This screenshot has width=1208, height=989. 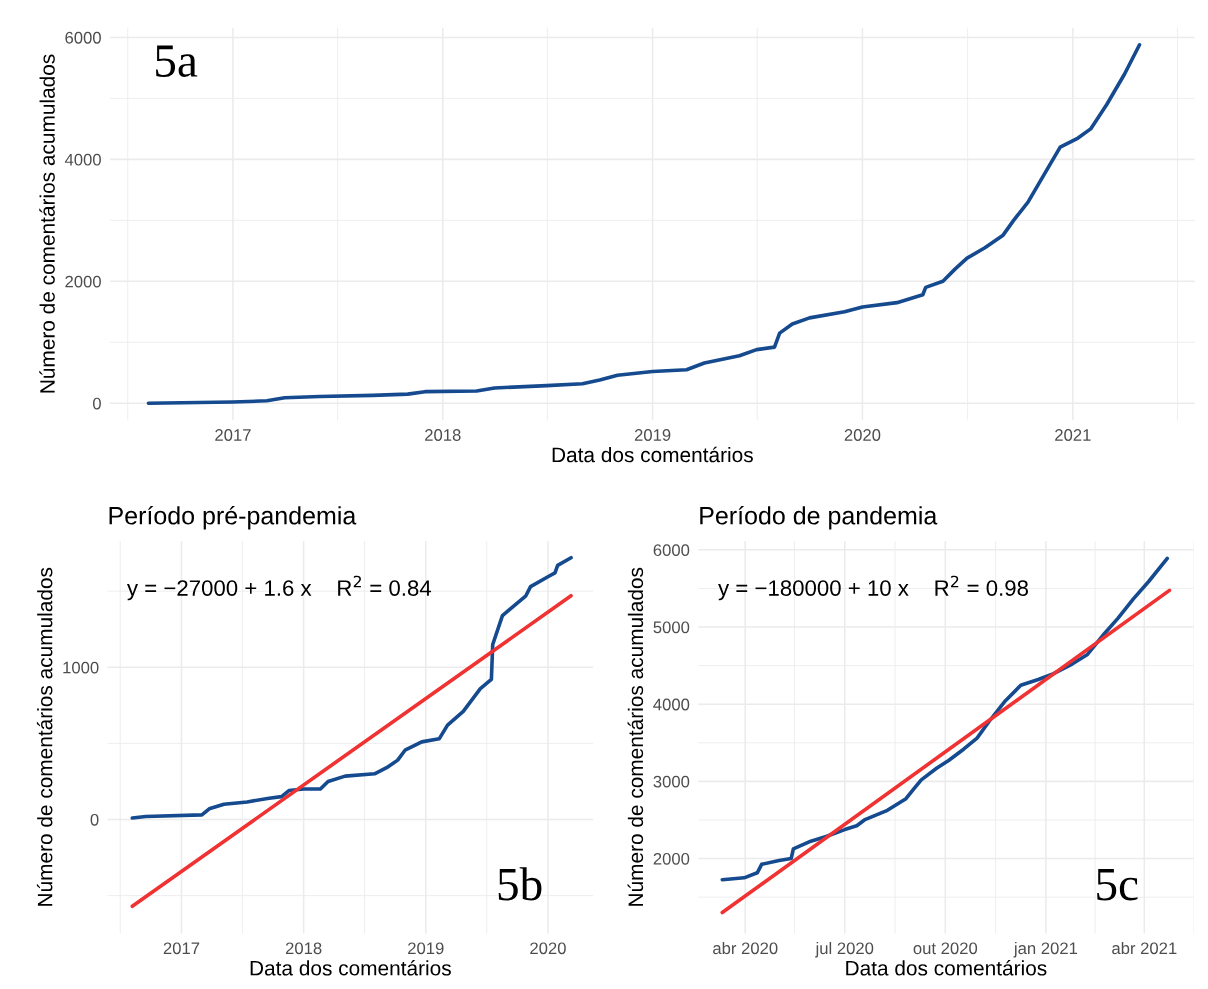 I want to click on x-tick-label: 2021, so click(x=1073, y=435).